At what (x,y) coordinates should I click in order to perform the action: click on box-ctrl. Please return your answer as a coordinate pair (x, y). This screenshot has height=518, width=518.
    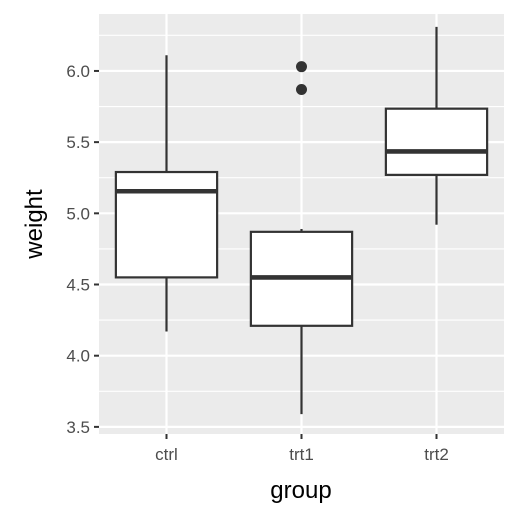
    Looking at the image, I should click on (166, 193).